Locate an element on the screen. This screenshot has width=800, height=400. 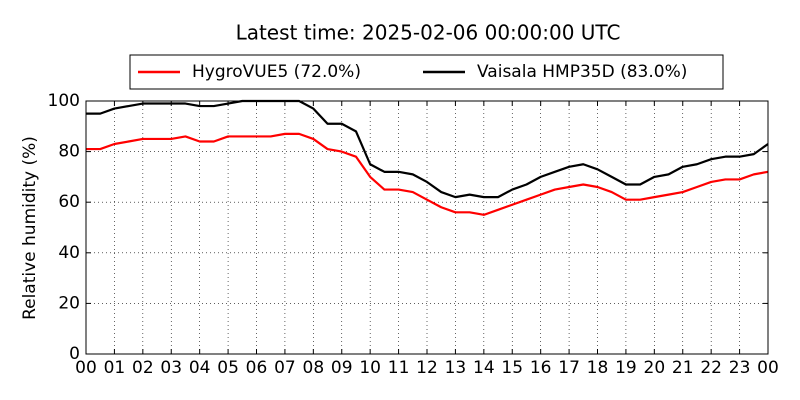
x-tick-label: 09 is located at coordinates (342, 368).